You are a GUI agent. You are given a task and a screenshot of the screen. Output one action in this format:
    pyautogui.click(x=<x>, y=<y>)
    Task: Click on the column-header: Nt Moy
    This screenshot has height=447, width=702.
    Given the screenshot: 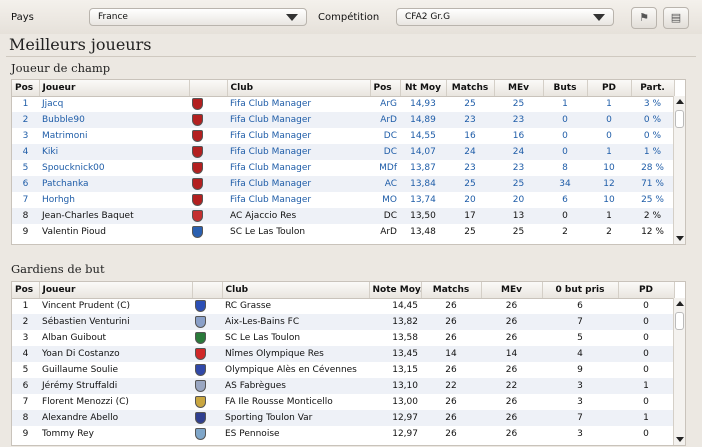 What is the action you would take?
    pyautogui.click(x=423, y=88)
    